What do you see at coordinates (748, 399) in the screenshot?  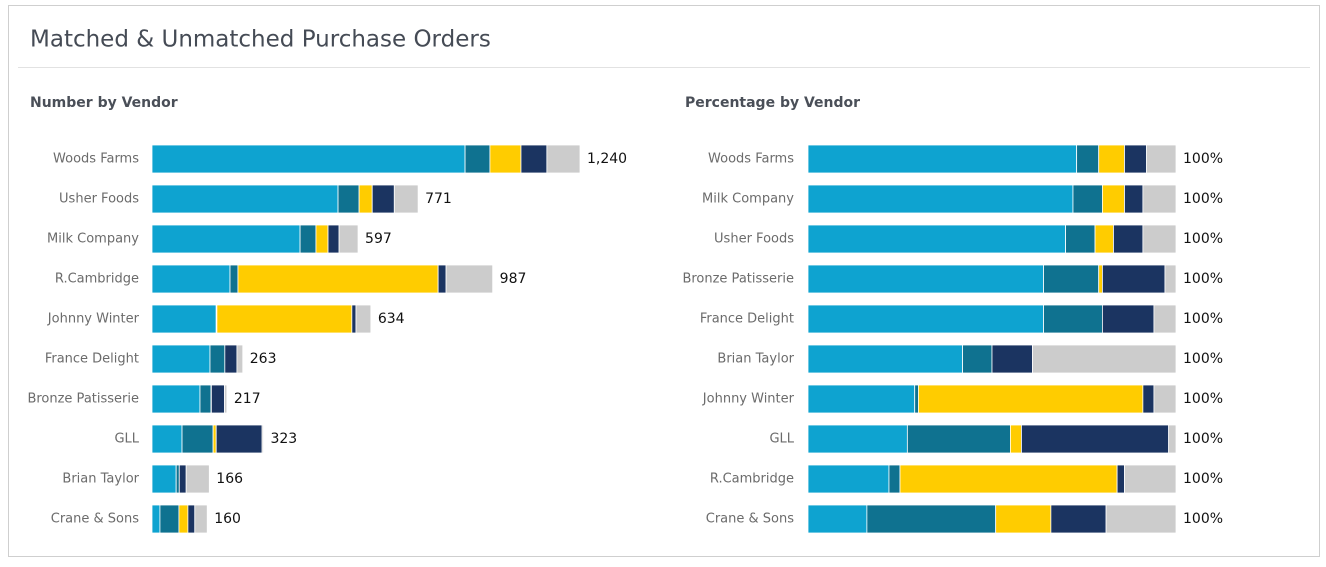 I see `category-label: Johnny Winter` at bounding box center [748, 399].